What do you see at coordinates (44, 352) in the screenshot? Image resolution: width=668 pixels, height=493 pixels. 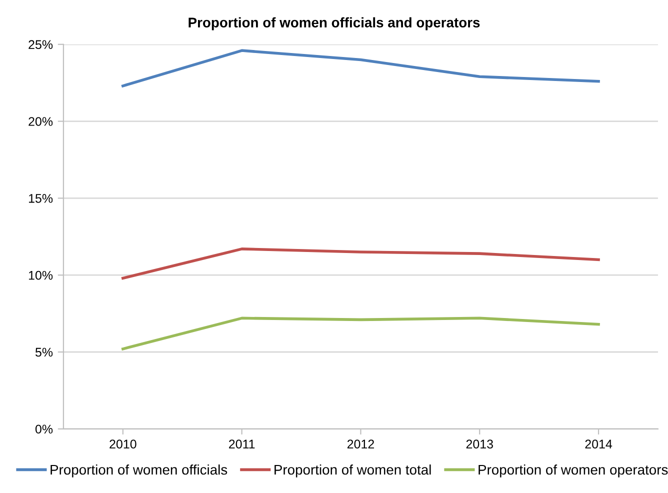 I see `y-tick-label: 5%` at bounding box center [44, 352].